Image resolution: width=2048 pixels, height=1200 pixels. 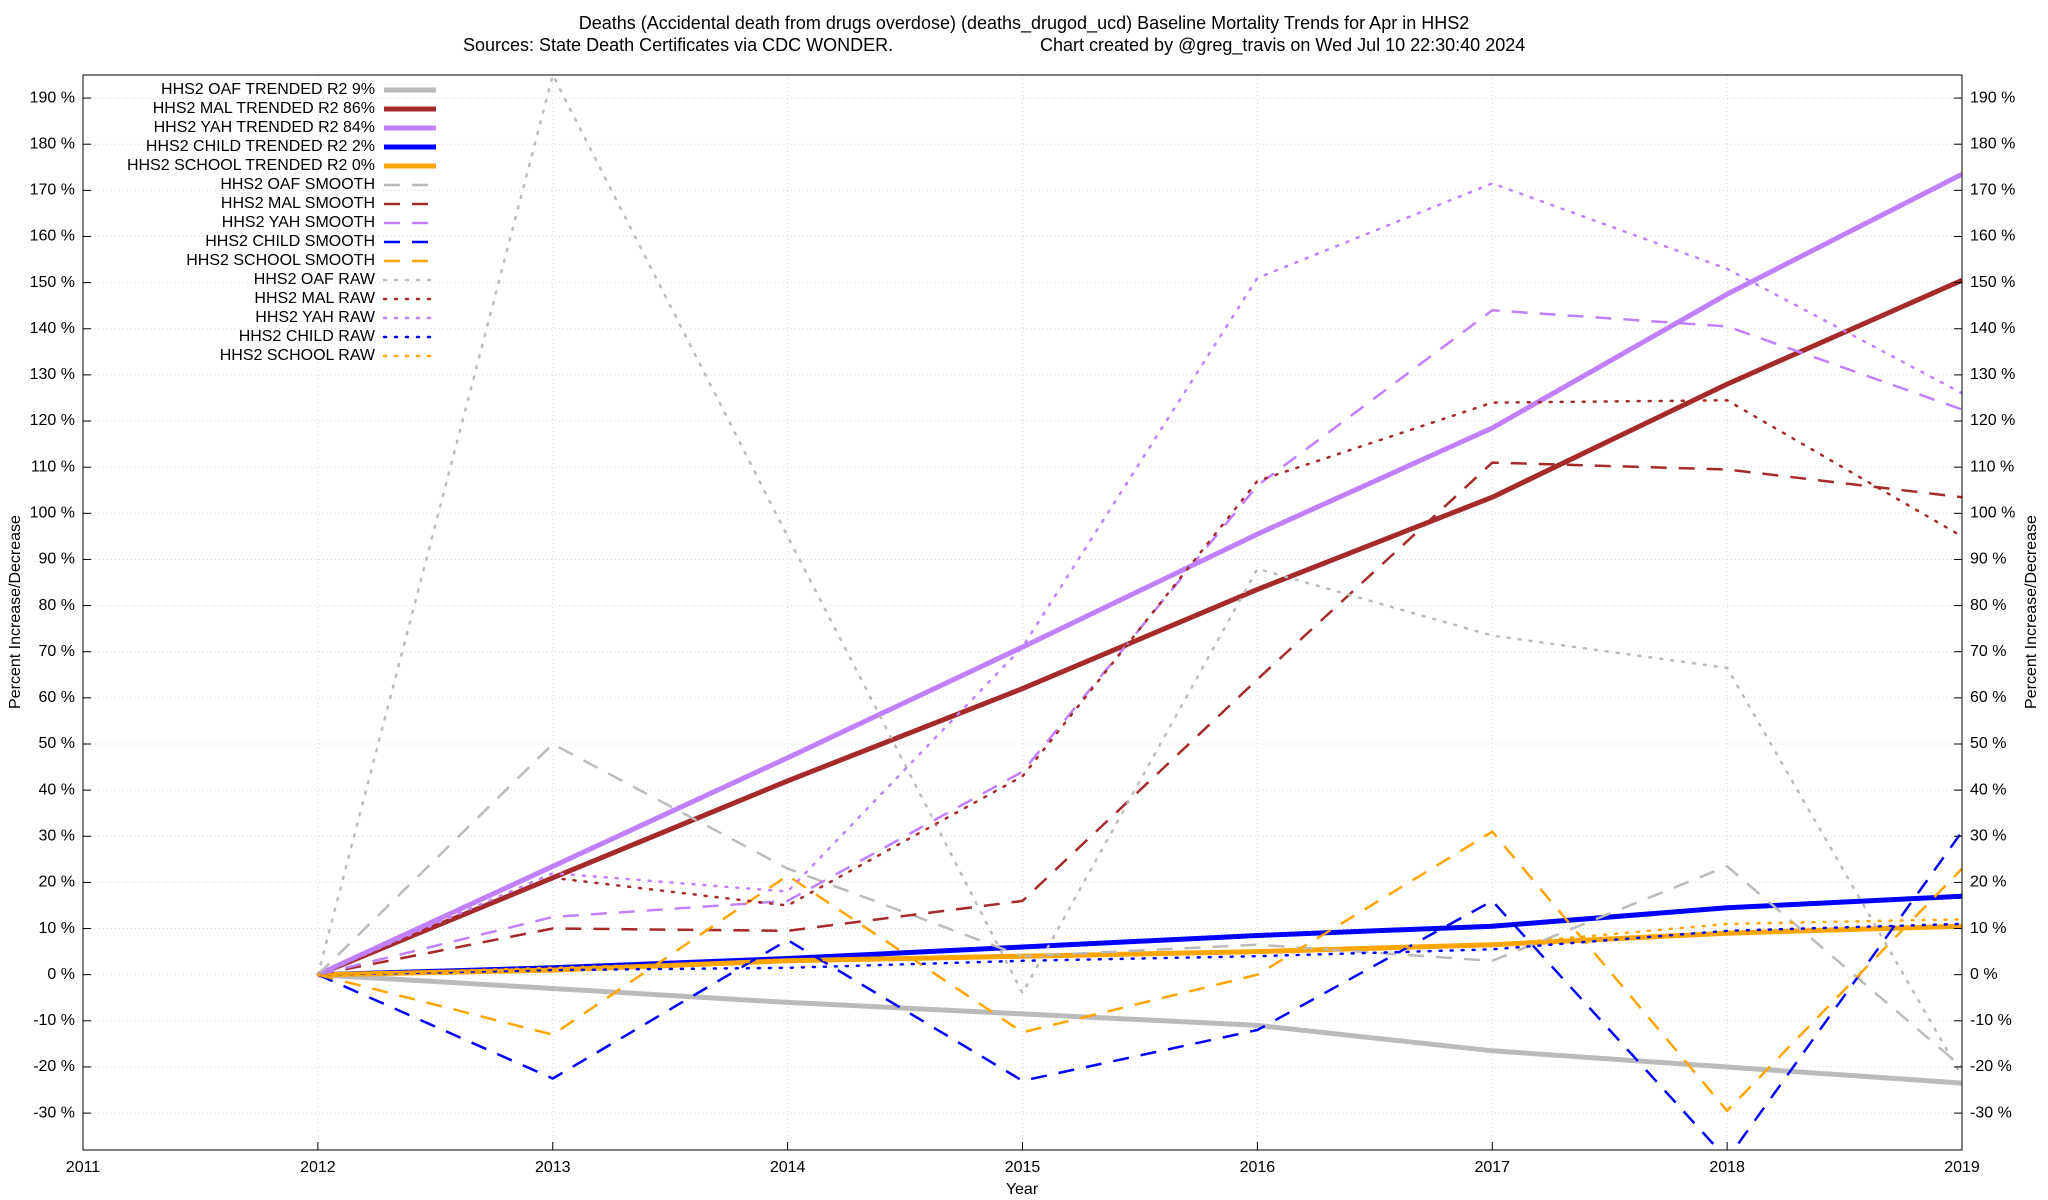 What do you see at coordinates (1258, 1167) in the screenshot?
I see `x-tick-label: 2016` at bounding box center [1258, 1167].